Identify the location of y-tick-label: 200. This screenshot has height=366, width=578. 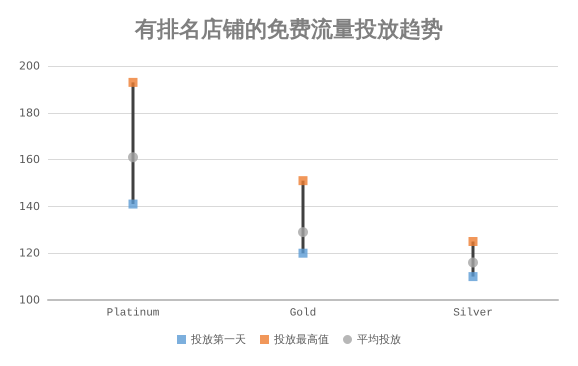
(29, 66).